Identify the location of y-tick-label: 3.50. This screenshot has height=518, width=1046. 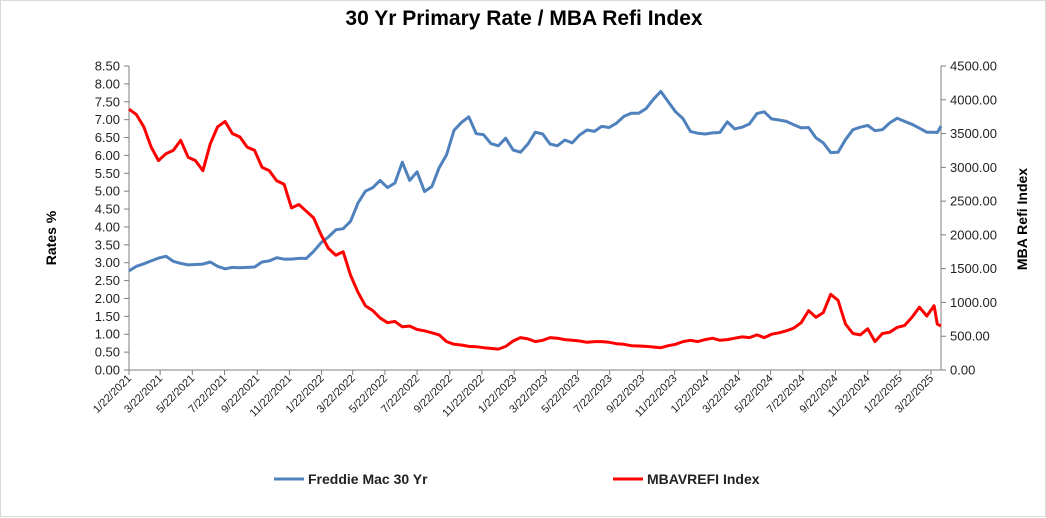
(107, 244).